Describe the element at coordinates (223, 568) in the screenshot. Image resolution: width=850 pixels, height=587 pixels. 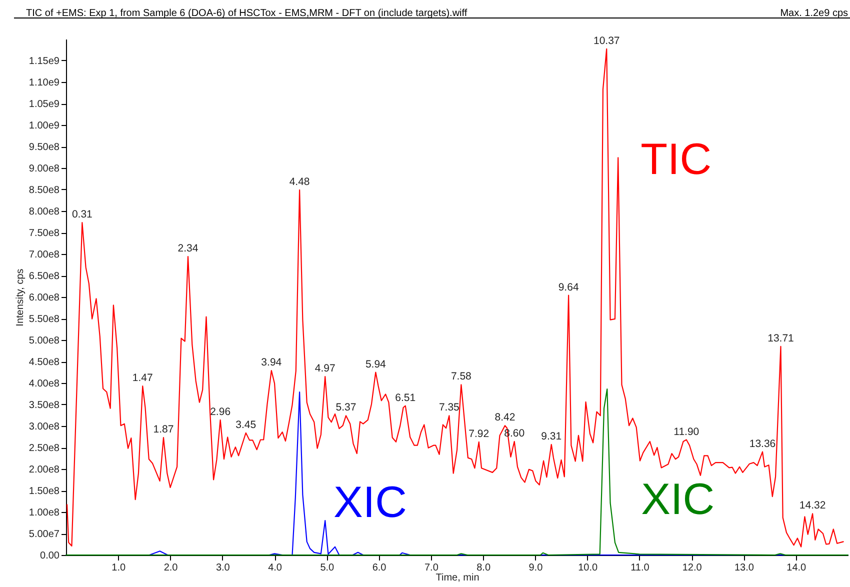
I see `x-tick-label: 3.0` at that location.